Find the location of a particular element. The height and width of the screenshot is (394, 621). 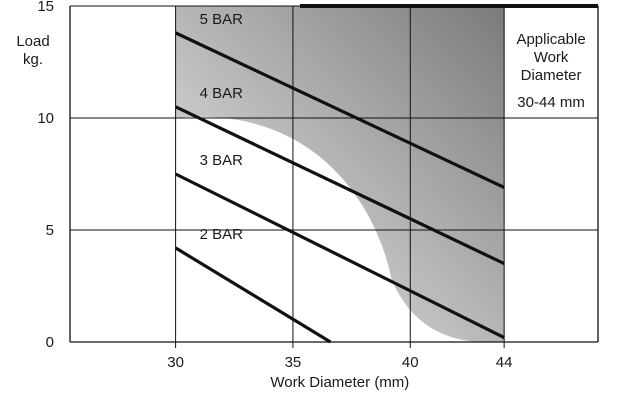

series-label-3-bar: 3 BAR is located at coordinates (222, 160).